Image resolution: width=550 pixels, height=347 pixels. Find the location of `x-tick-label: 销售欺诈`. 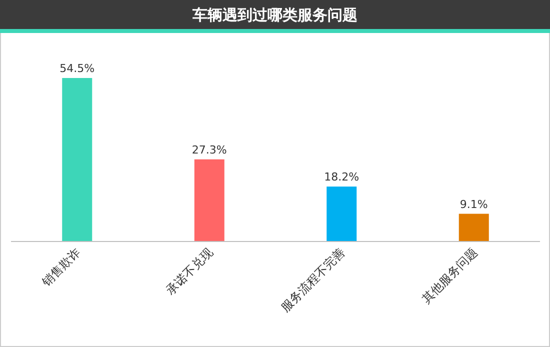

x-tick-label: 销售欺诈 is located at coordinates (61, 267).